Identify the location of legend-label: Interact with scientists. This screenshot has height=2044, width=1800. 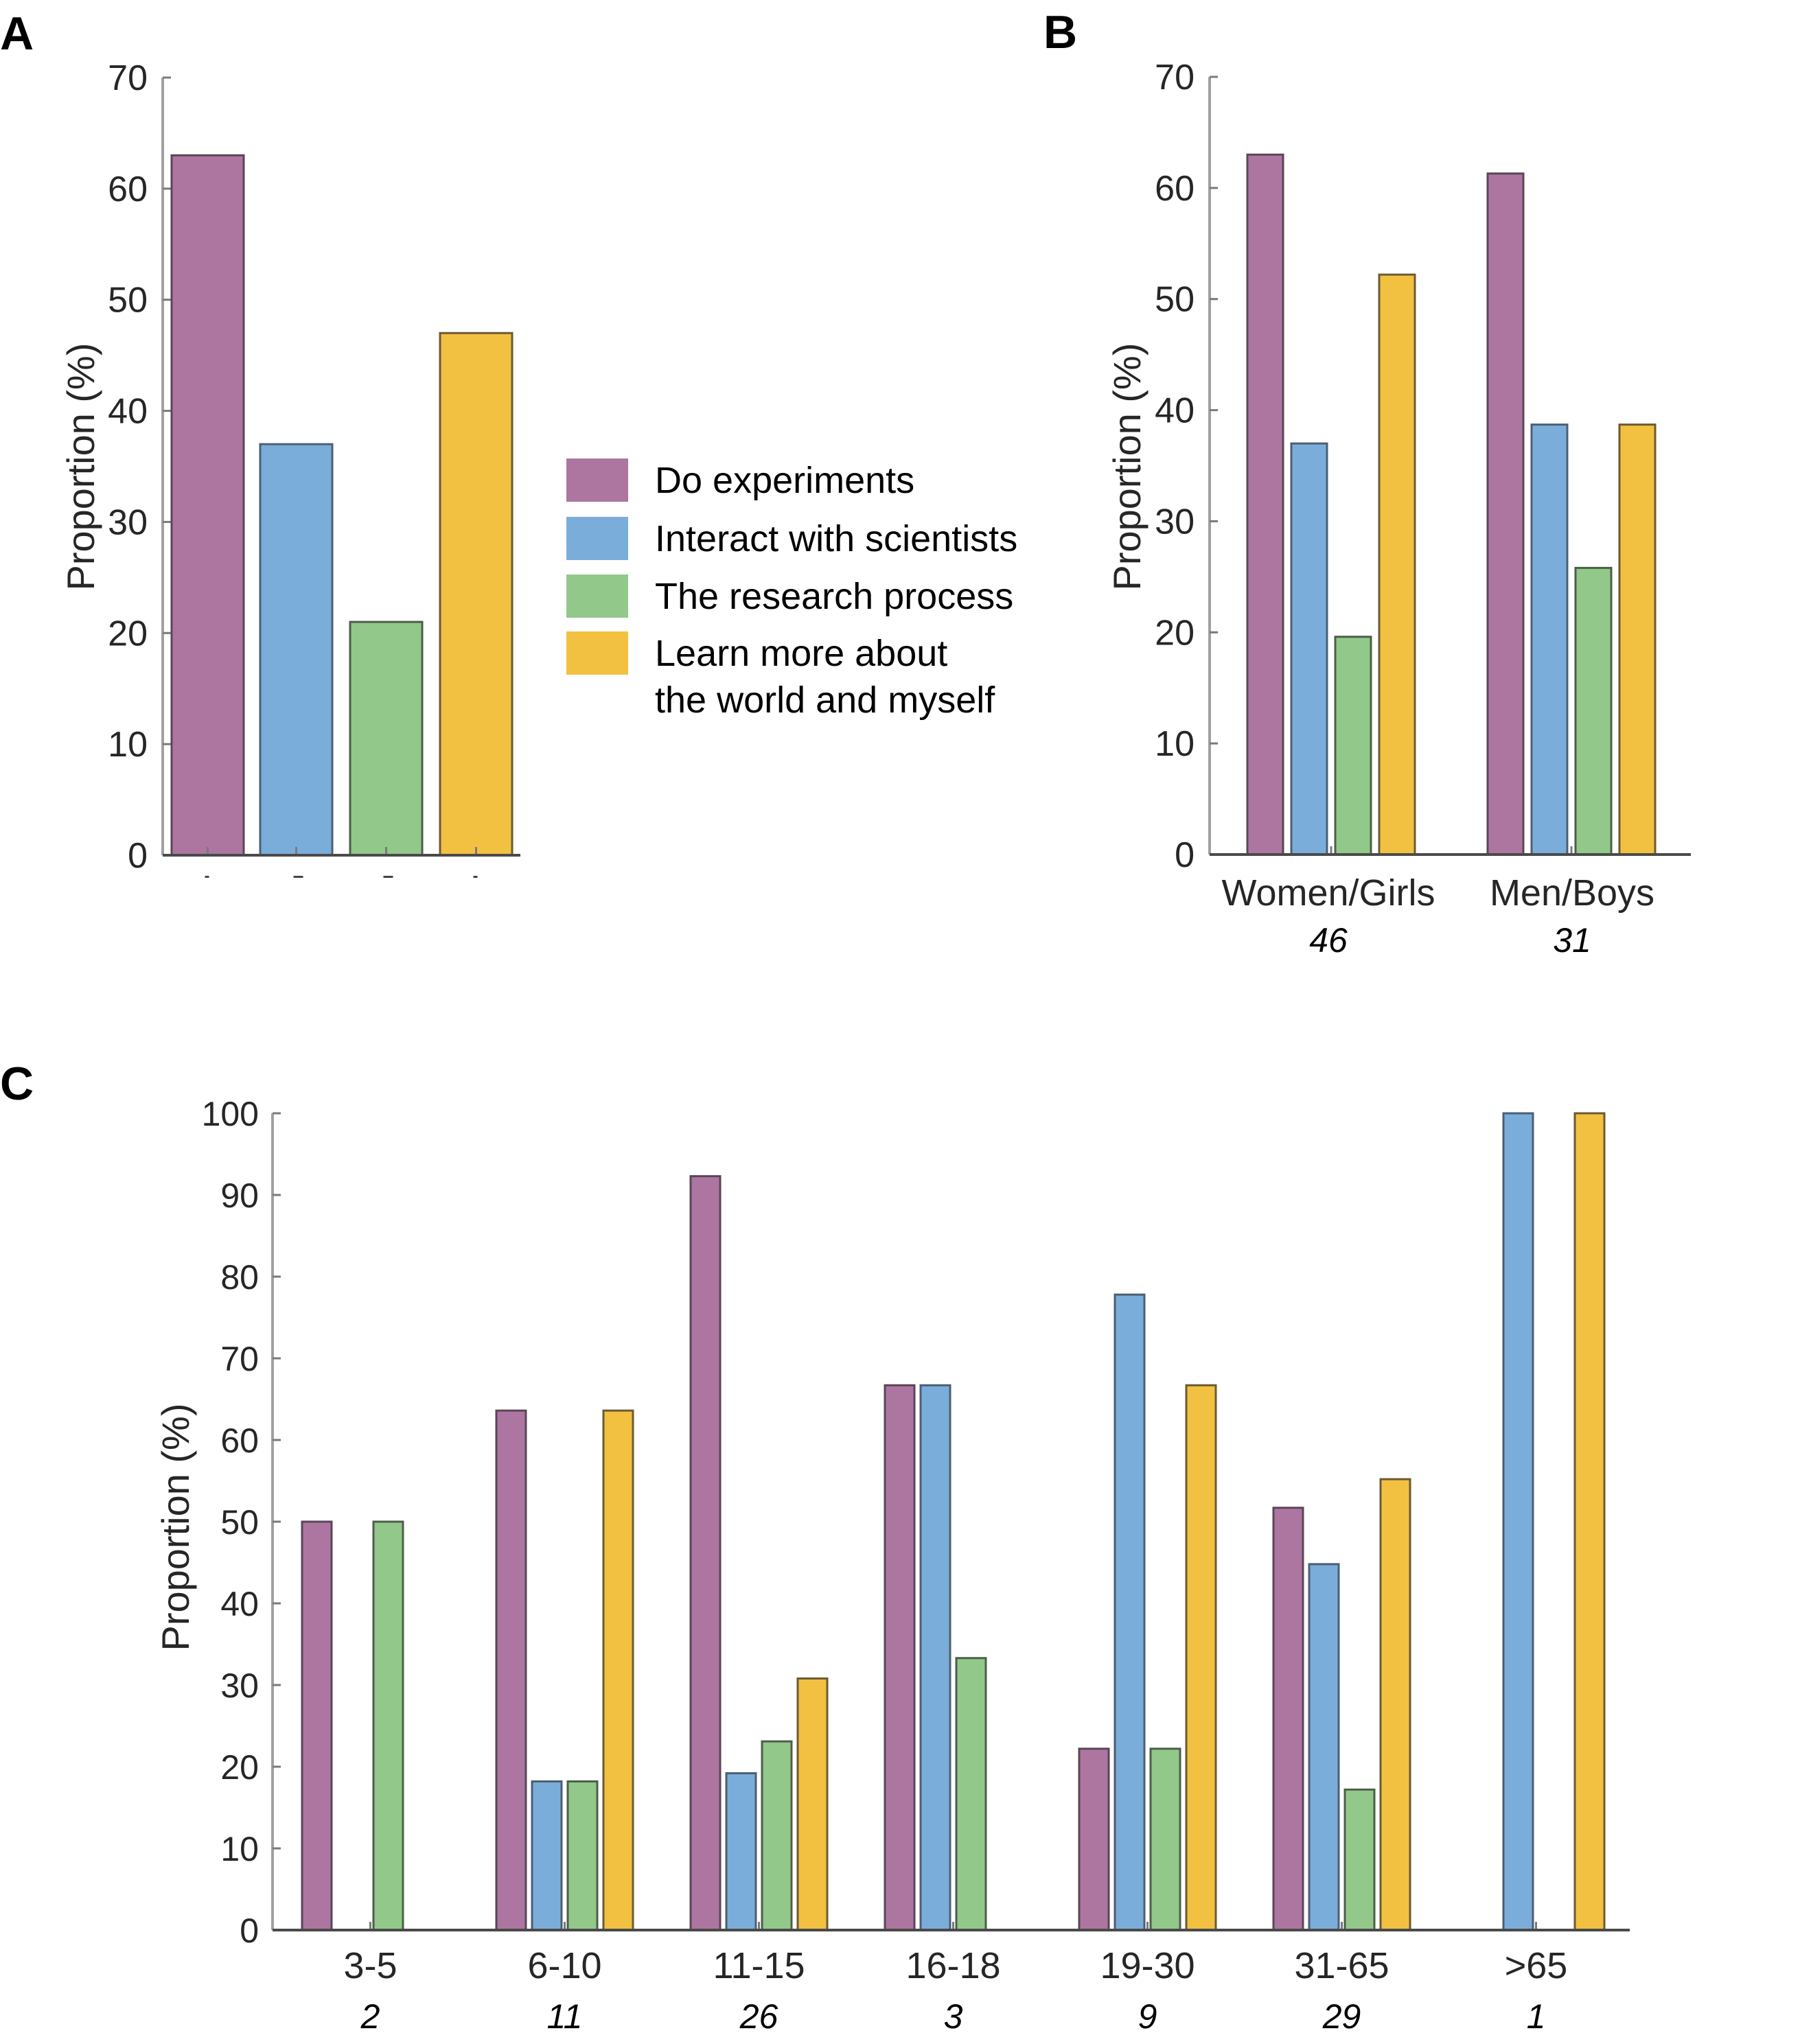
(836, 538).